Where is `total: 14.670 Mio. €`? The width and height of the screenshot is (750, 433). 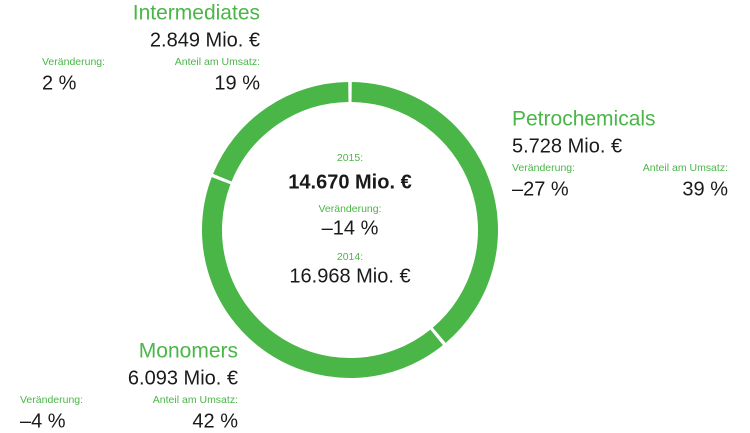 total: 14.670 Mio. € is located at coordinates (349, 182).